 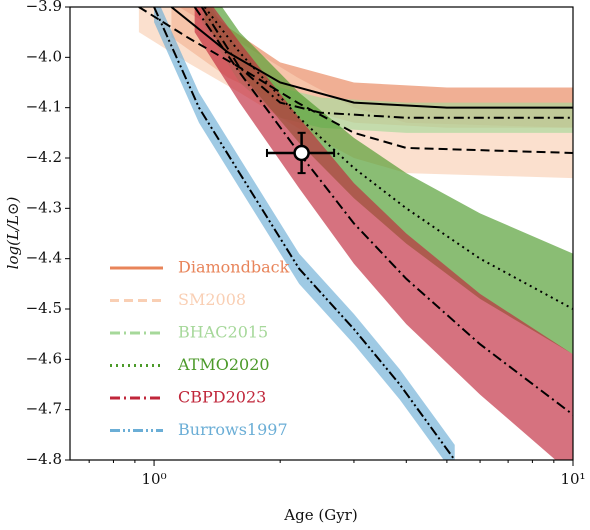 I want to click on y-tick-label: −4.1, so click(x=44, y=107).